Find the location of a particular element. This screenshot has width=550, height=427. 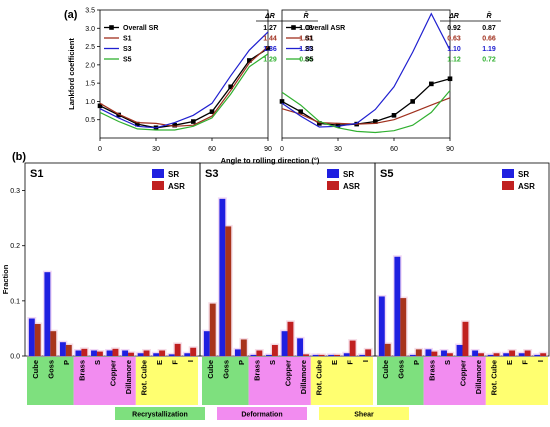

table-r-bar-value: 0.72 is located at coordinates (489, 60).